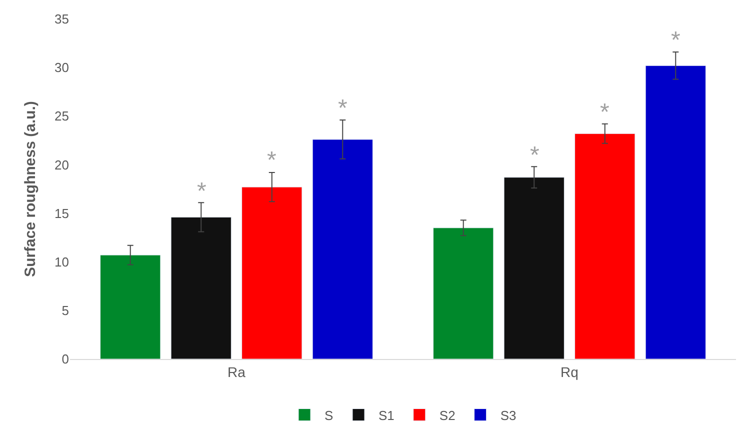  What do you see at coordinates (386, 415) in the screenshot?
I see `legend-label: S1` at bounding box center [386, 415].